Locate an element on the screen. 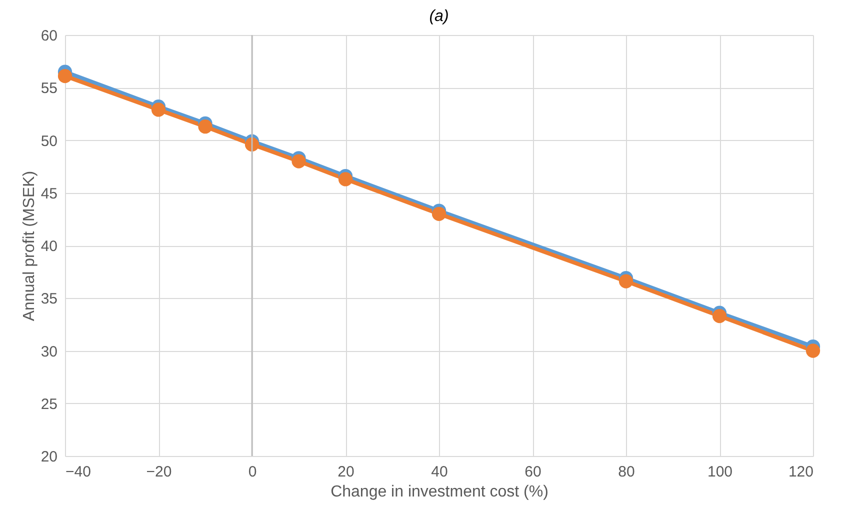 The width and height of the screenshot is (846, 519). y-tick-label: 55 is located at coordinates (49, 89).